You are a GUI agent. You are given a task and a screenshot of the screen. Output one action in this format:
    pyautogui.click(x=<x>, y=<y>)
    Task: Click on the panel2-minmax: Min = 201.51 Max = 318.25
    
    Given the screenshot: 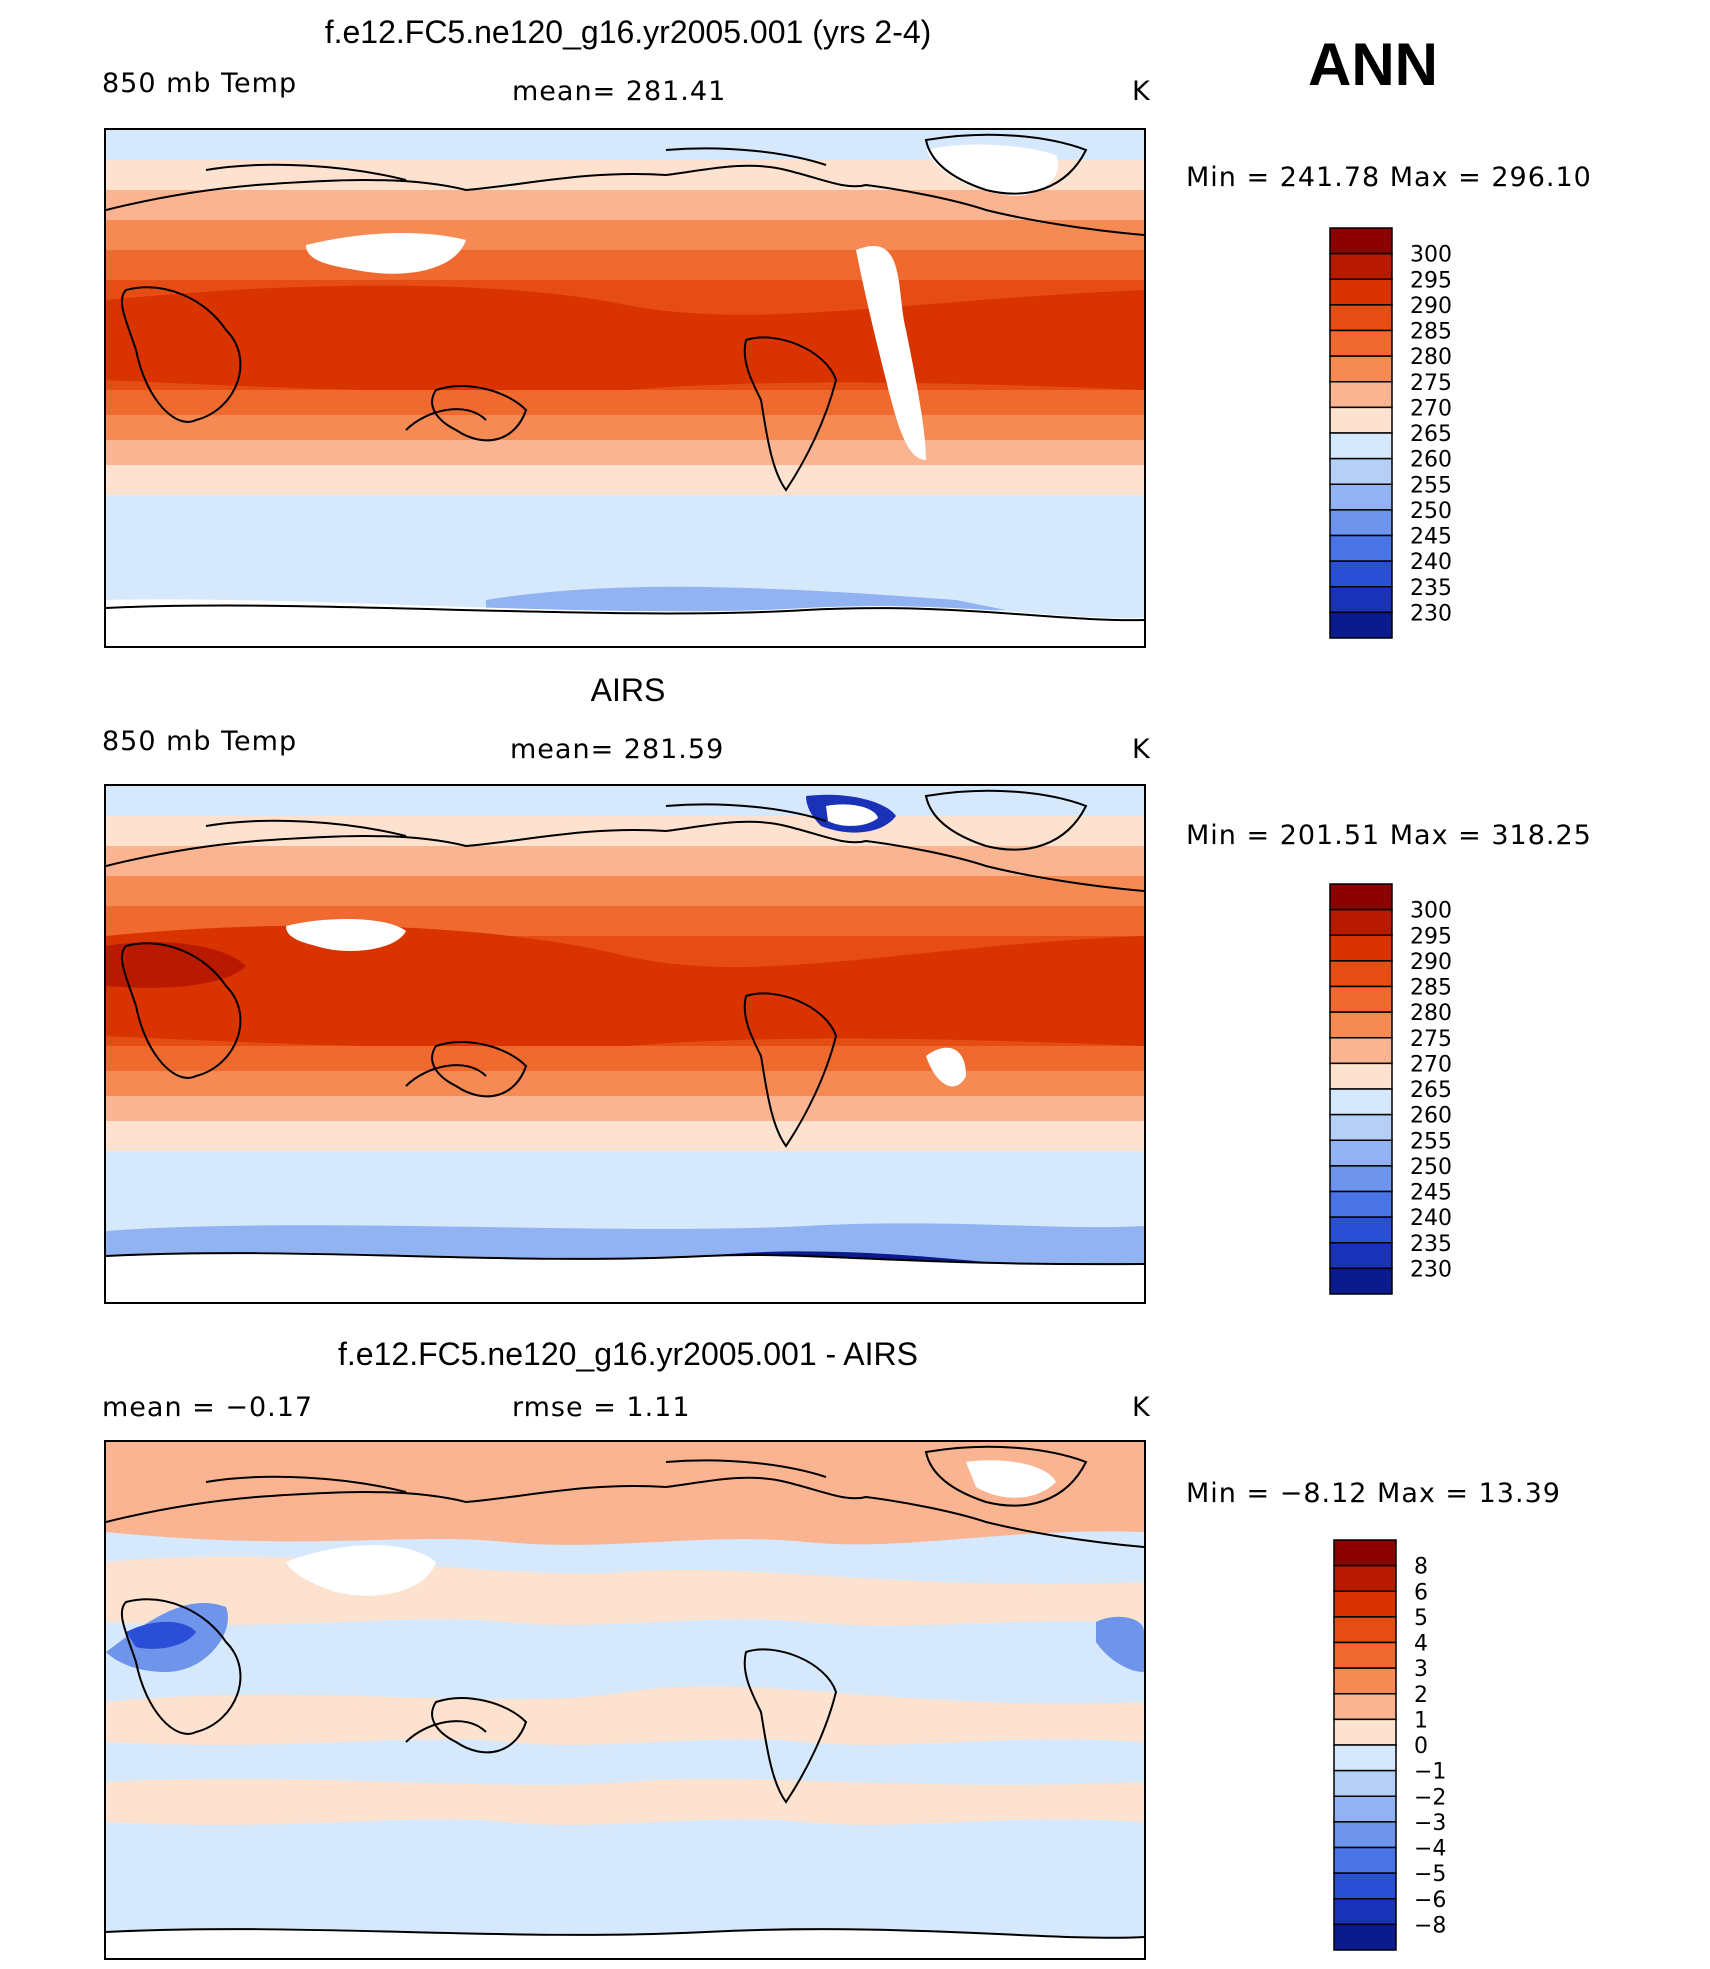 What is the action you would take?
    pyautogui.click(x=1389, y=835)
    